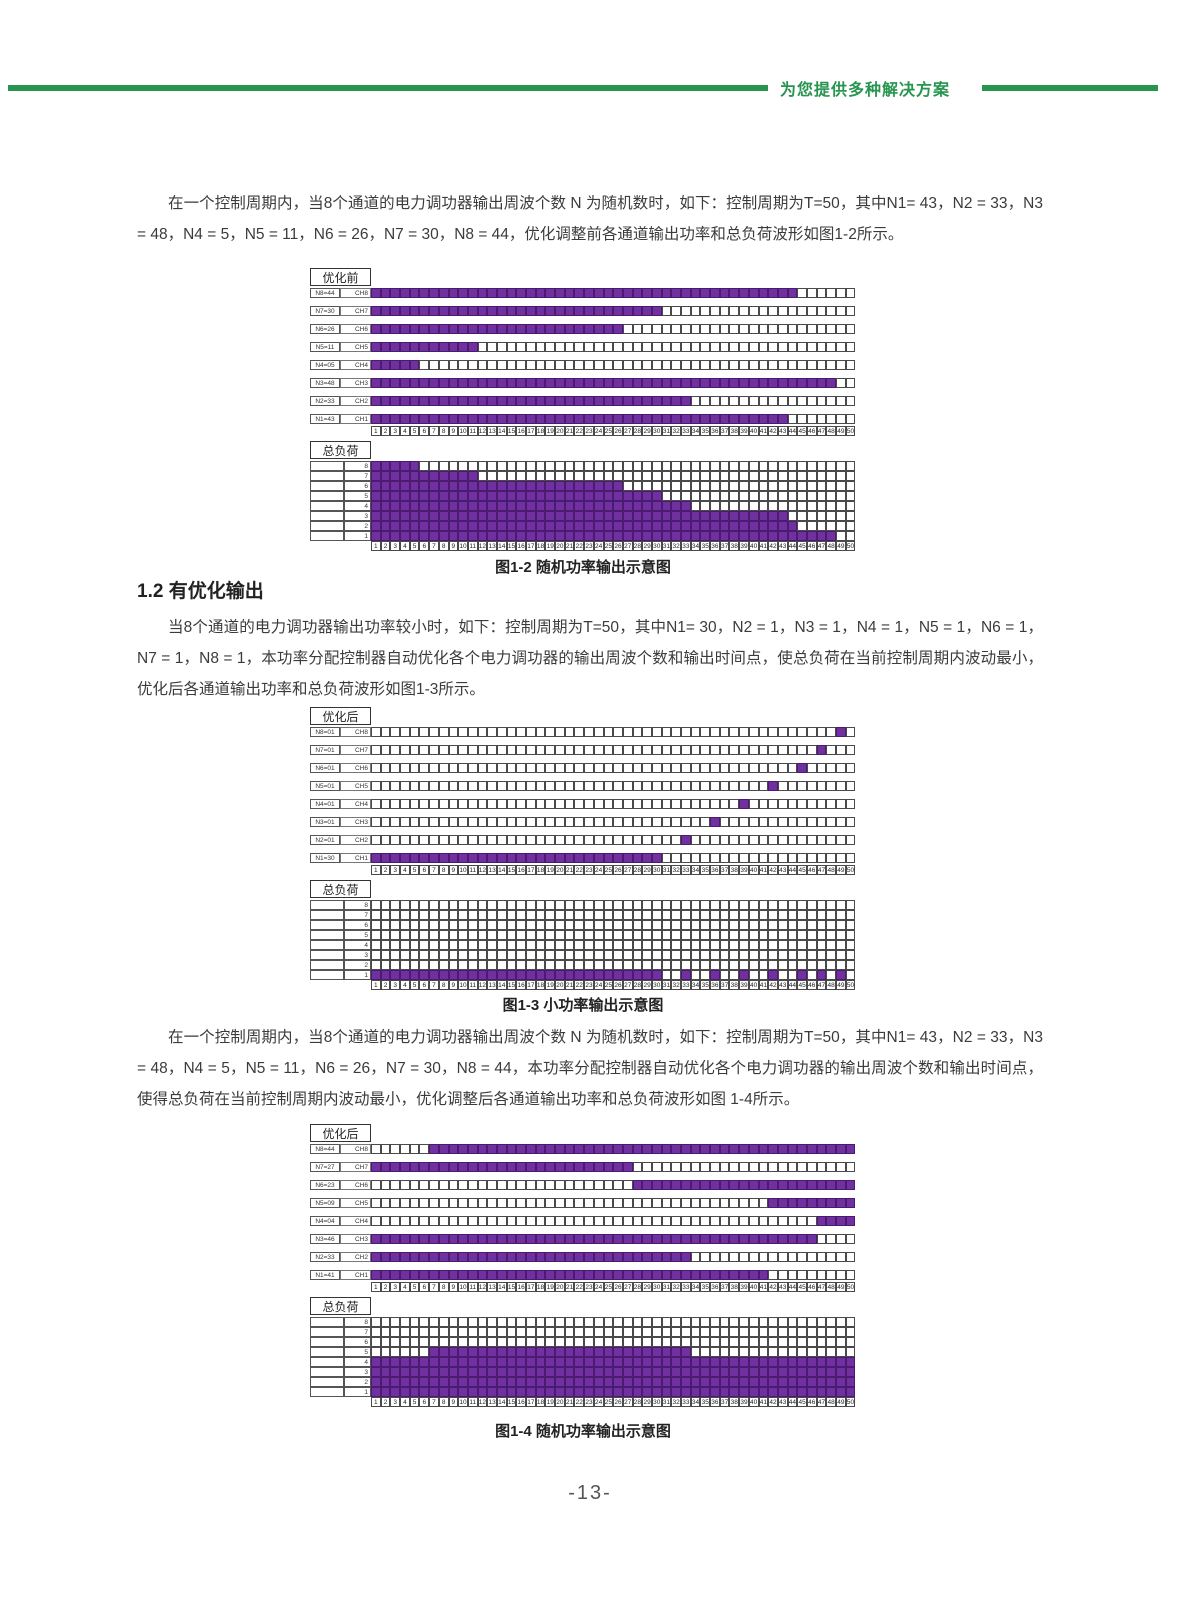 The width and height of the screenshot is (1180, 1600). Describe the element at coordinates (724, 546) in the screenshot. I see `axis-tick: 37` at that location.